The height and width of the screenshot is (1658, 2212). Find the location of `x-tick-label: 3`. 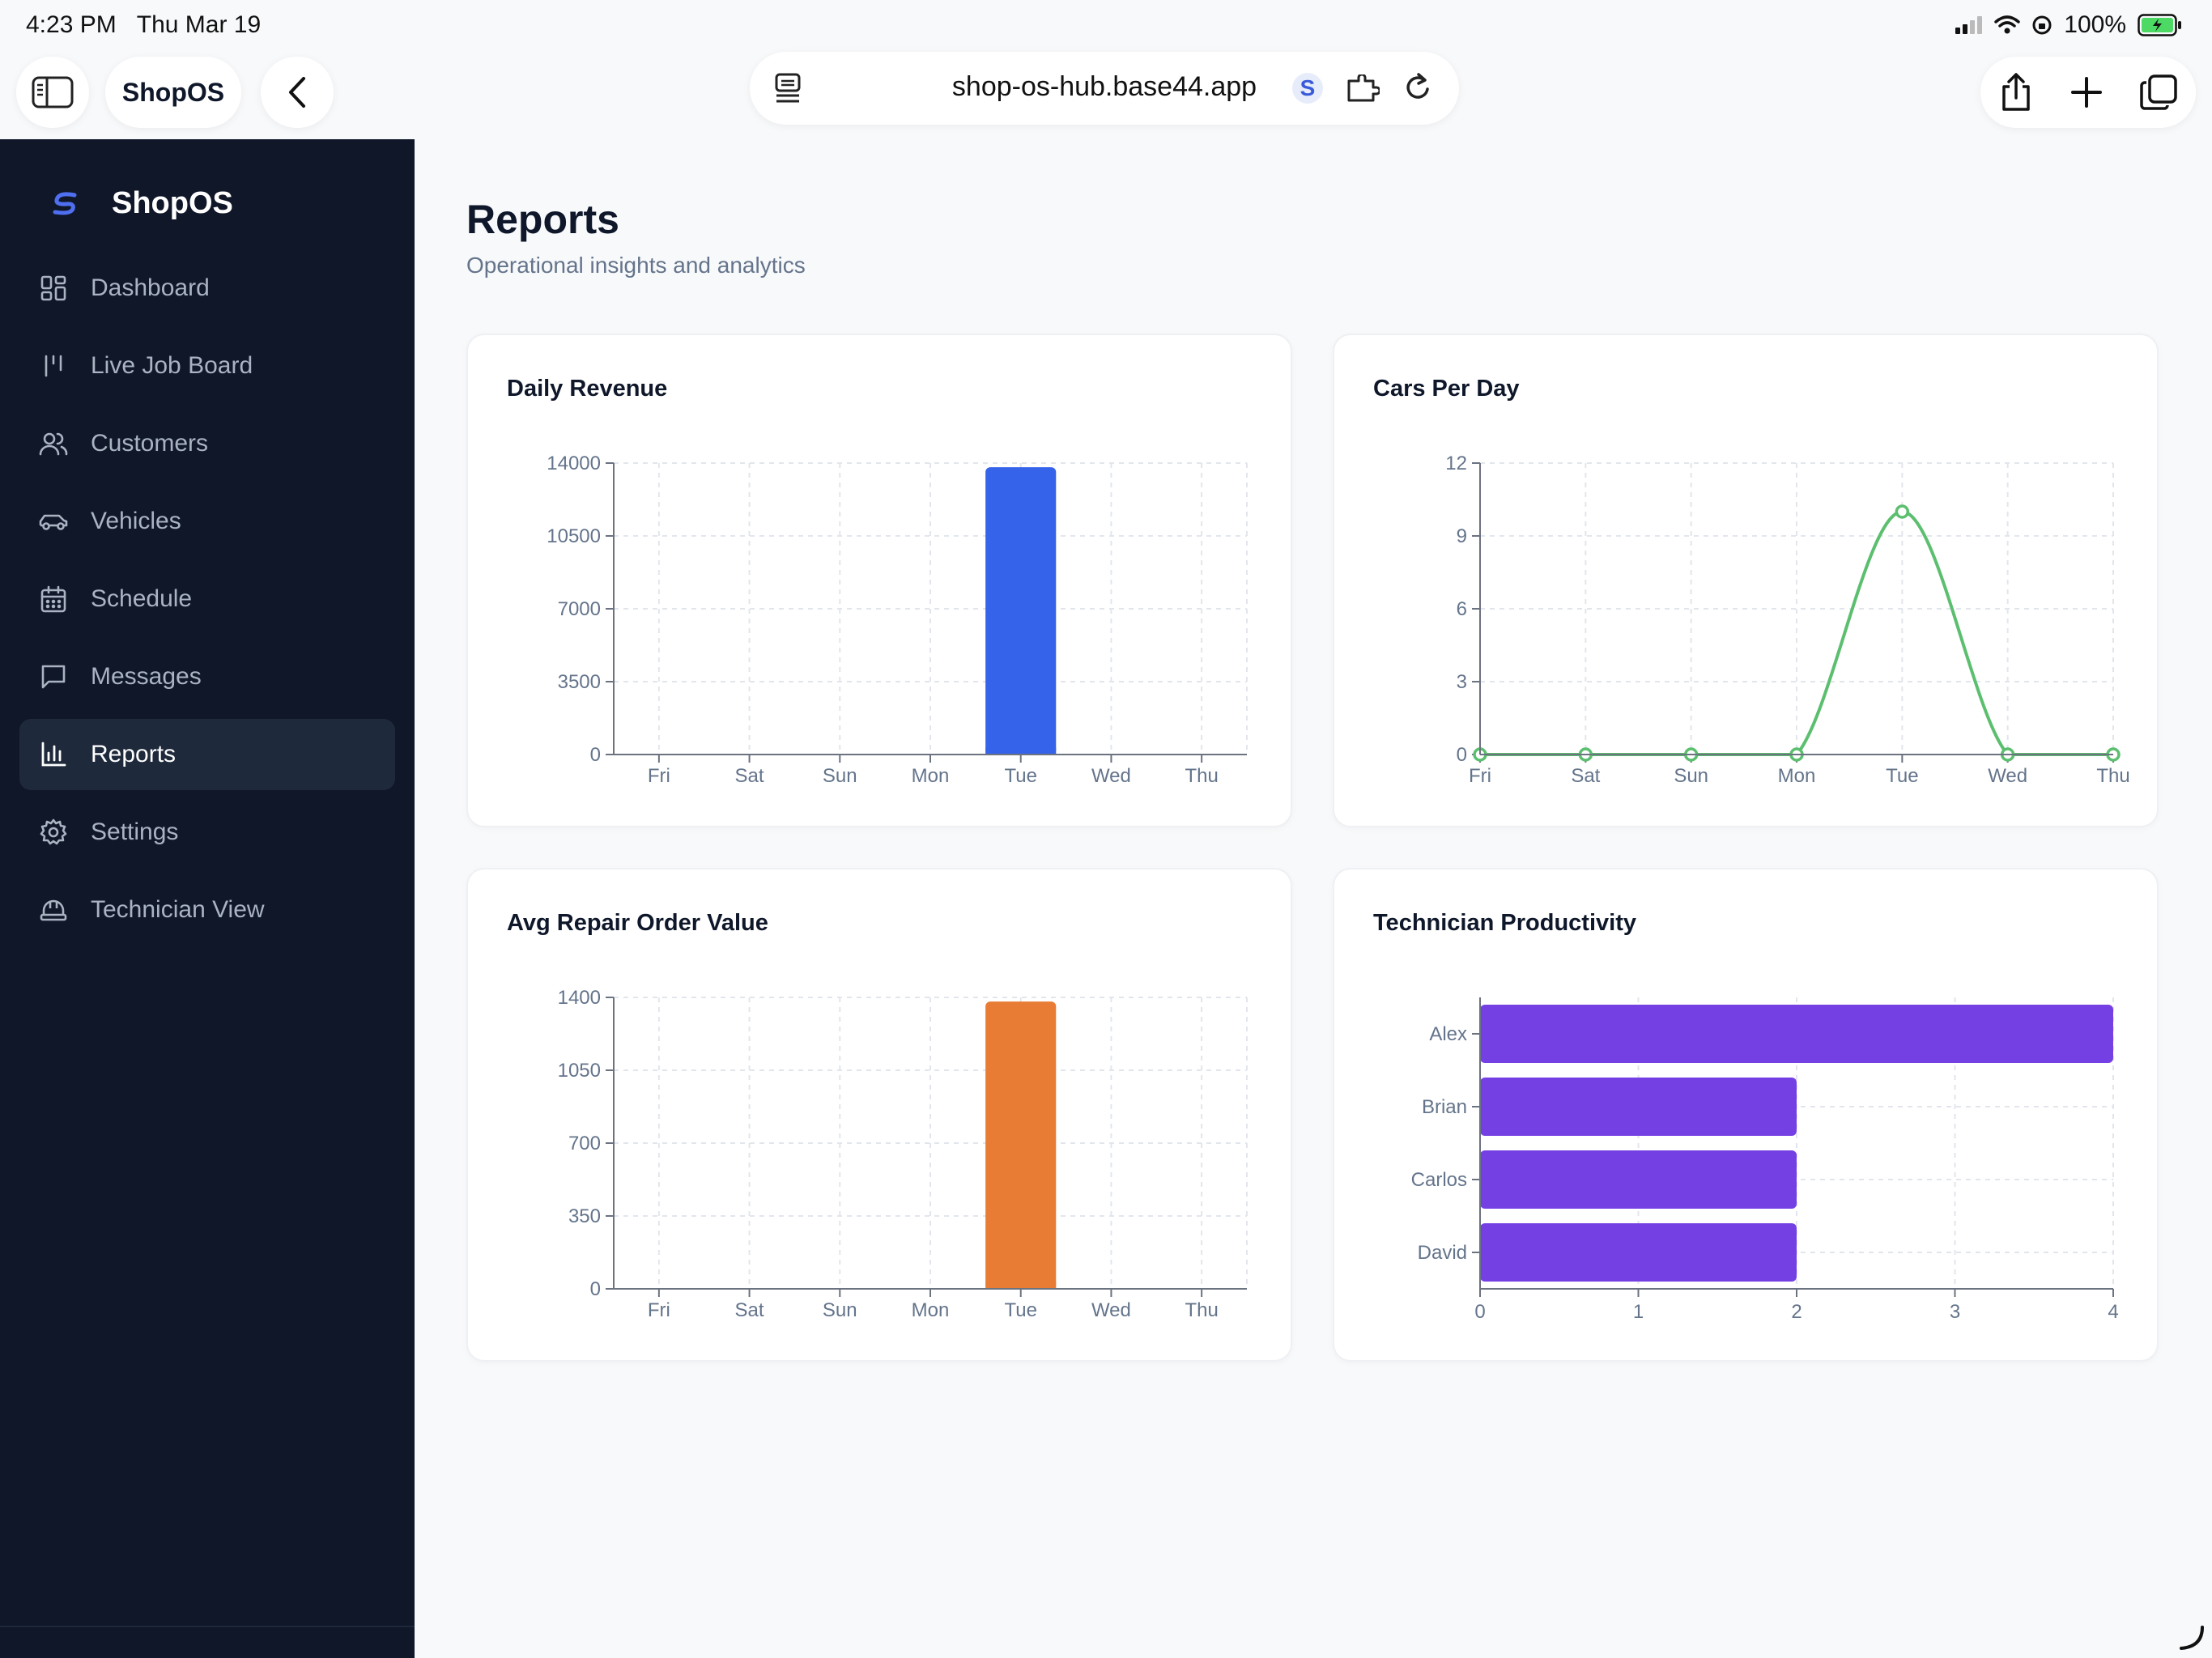

x-tick-label: 3 is located at coordinates (1955, 1312).